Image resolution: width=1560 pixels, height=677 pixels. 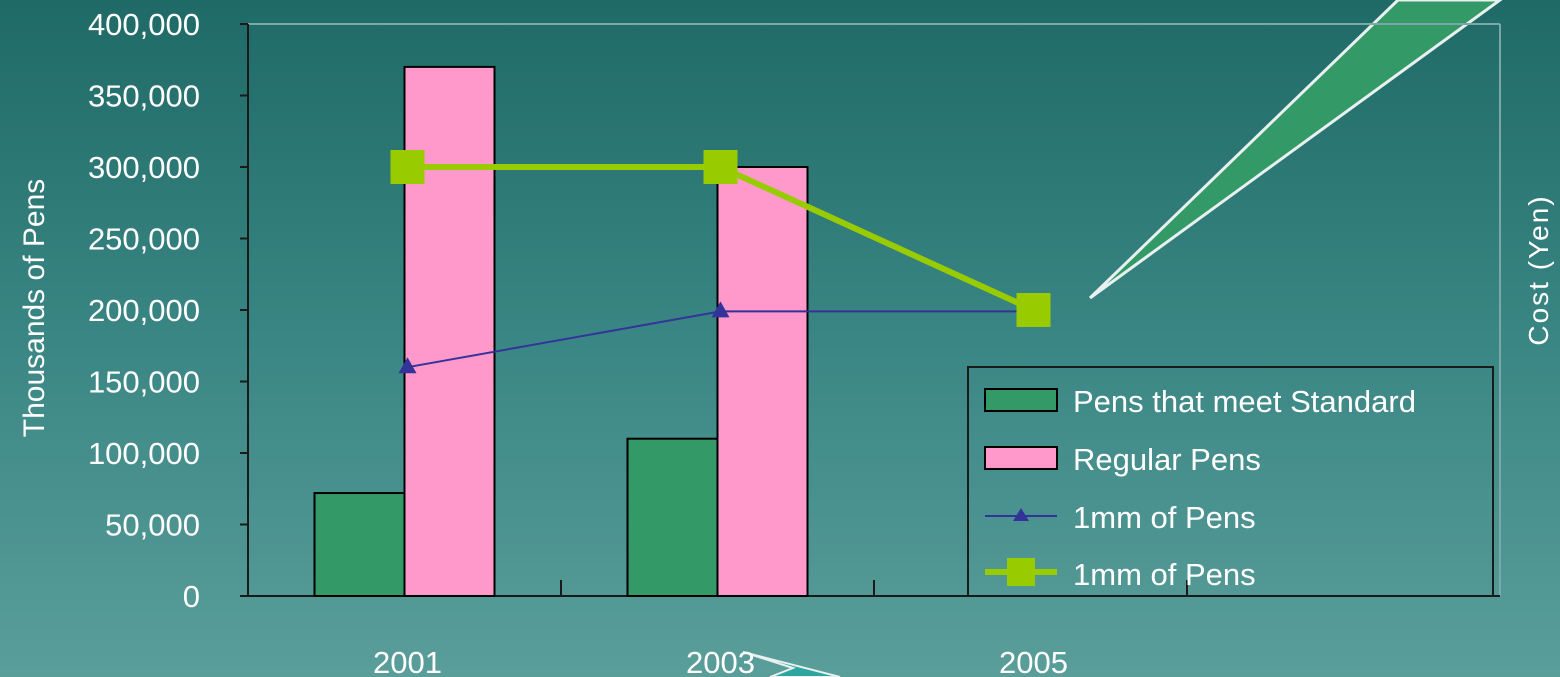 What do you see at coordinates (1538, 269) in the screenshot?
I see `y2-axis-title: Cost (Yen)` at bounding box center [1538, 269].